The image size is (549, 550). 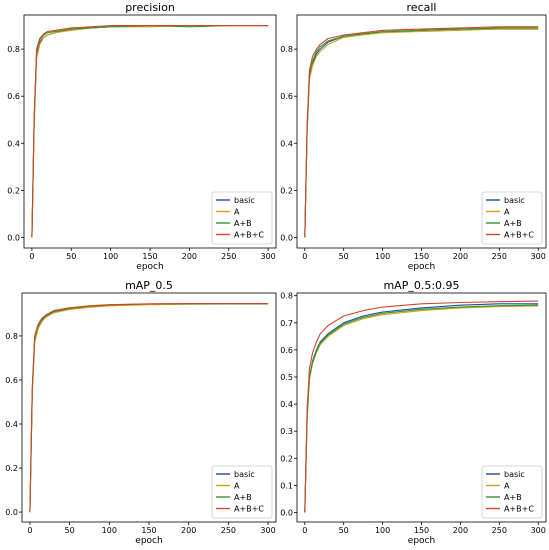 What do you see at coordinates (286, 377) in the screenshot?
I see `y-tick-label: 0.5` at bounding box center [286, 377].